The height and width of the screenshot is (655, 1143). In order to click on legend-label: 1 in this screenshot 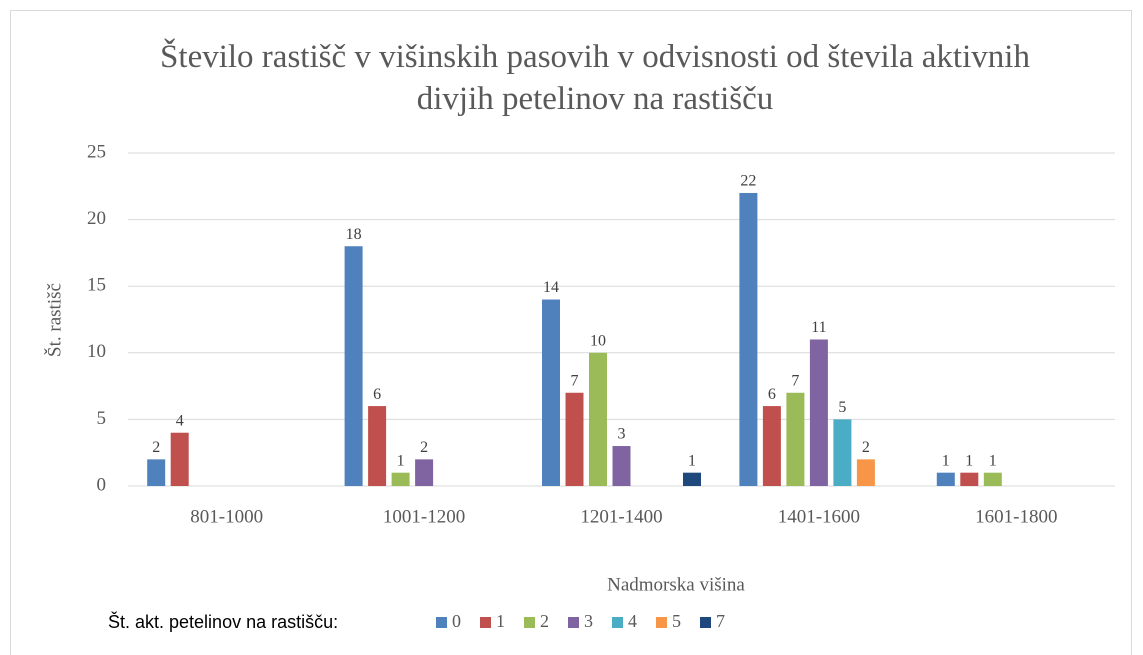, I will do `click(500, 621)`.